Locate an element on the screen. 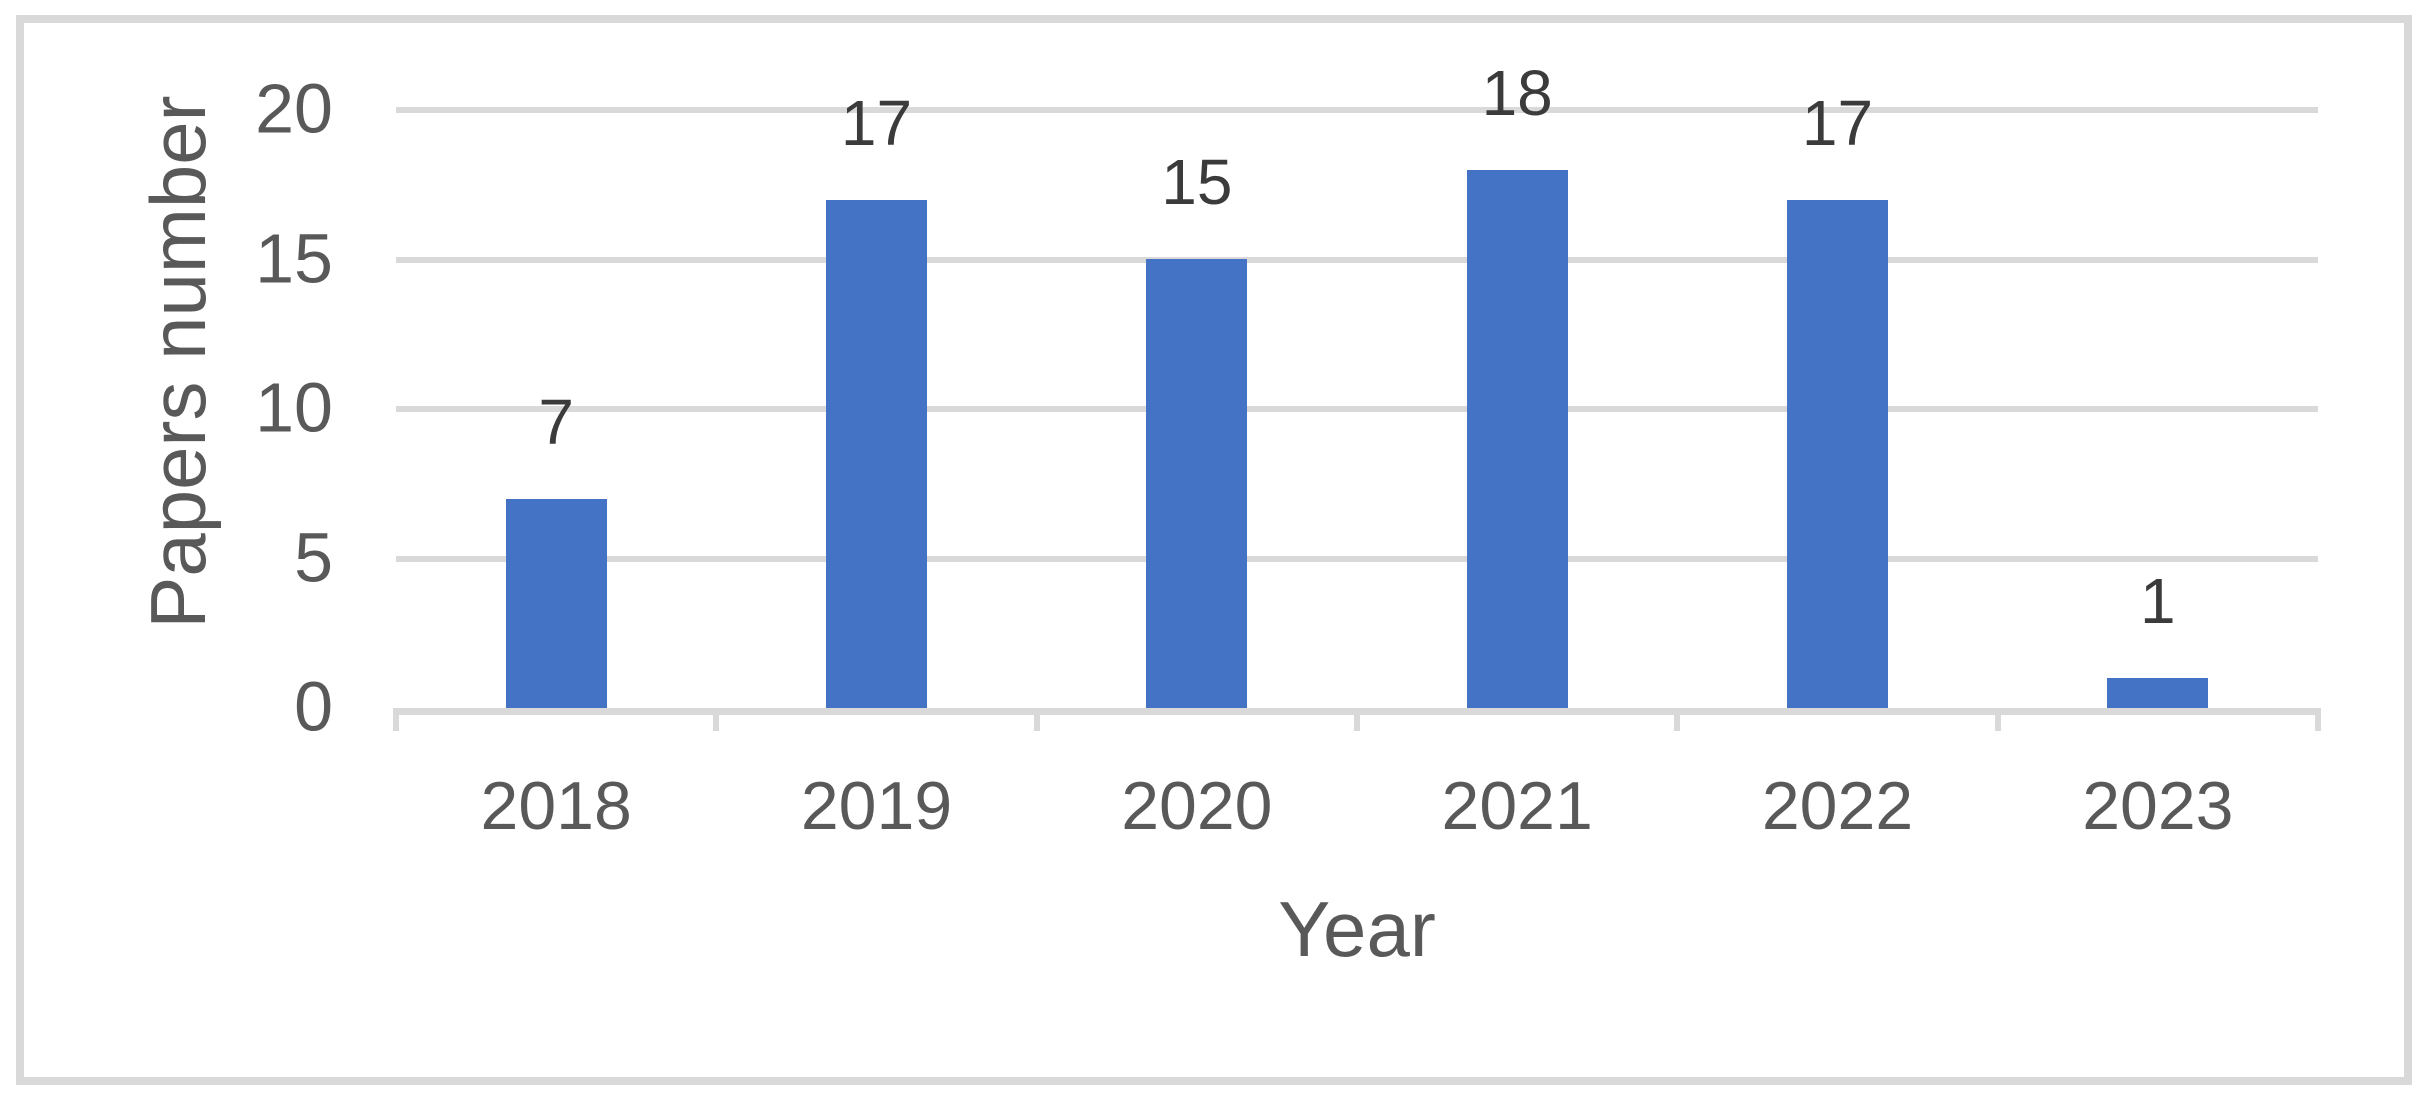  bar-value-label: 1 is located at coordinates (2158, 601).